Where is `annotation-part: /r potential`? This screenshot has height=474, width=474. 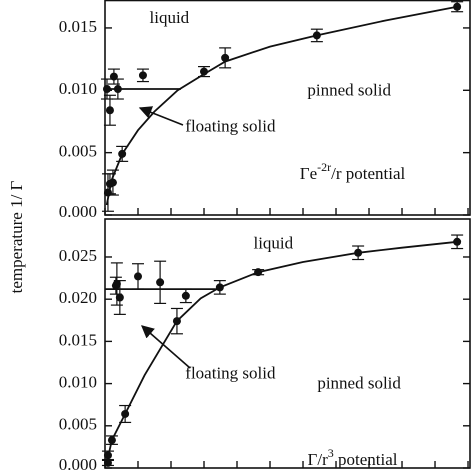 annotation-part: /r potential is located at coordinates (368, 173).